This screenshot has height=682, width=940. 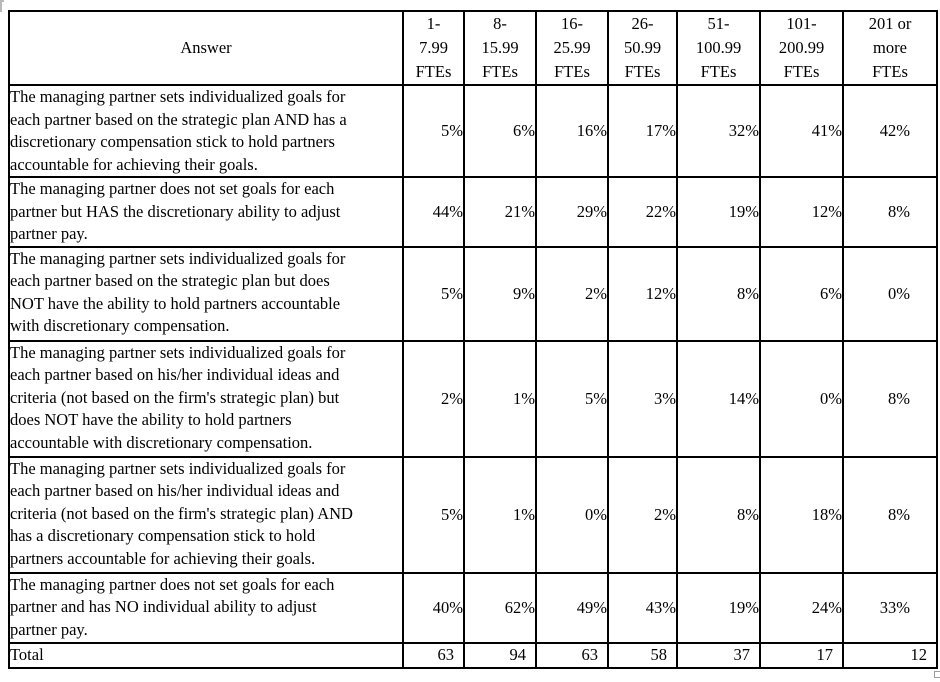 What do you see at coordinates (500, 212) in the screenshot?
I see `percent-cell: 21%` at bounding box center [500, 212].